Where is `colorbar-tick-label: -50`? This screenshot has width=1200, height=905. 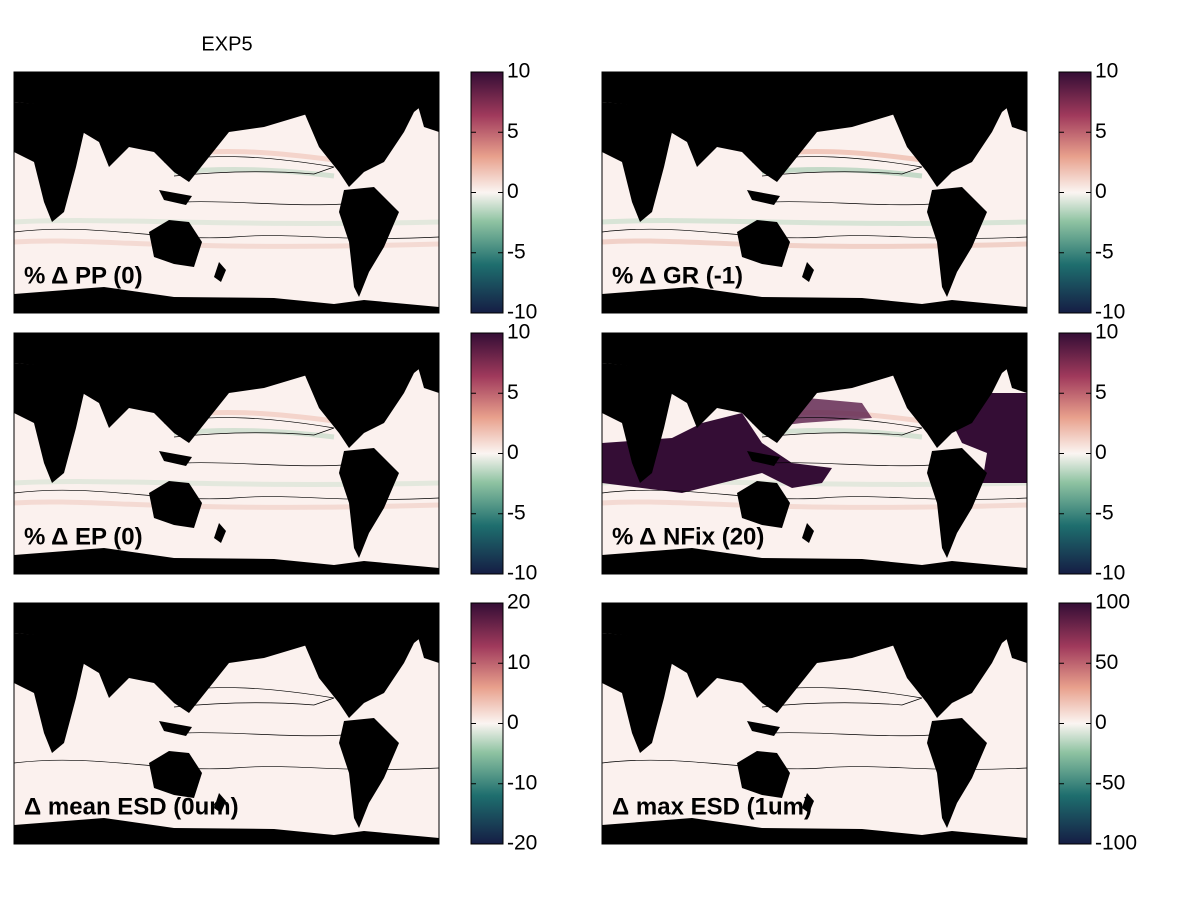
colorbar-tick-label: -50 is located at coordinates (1110, 782).